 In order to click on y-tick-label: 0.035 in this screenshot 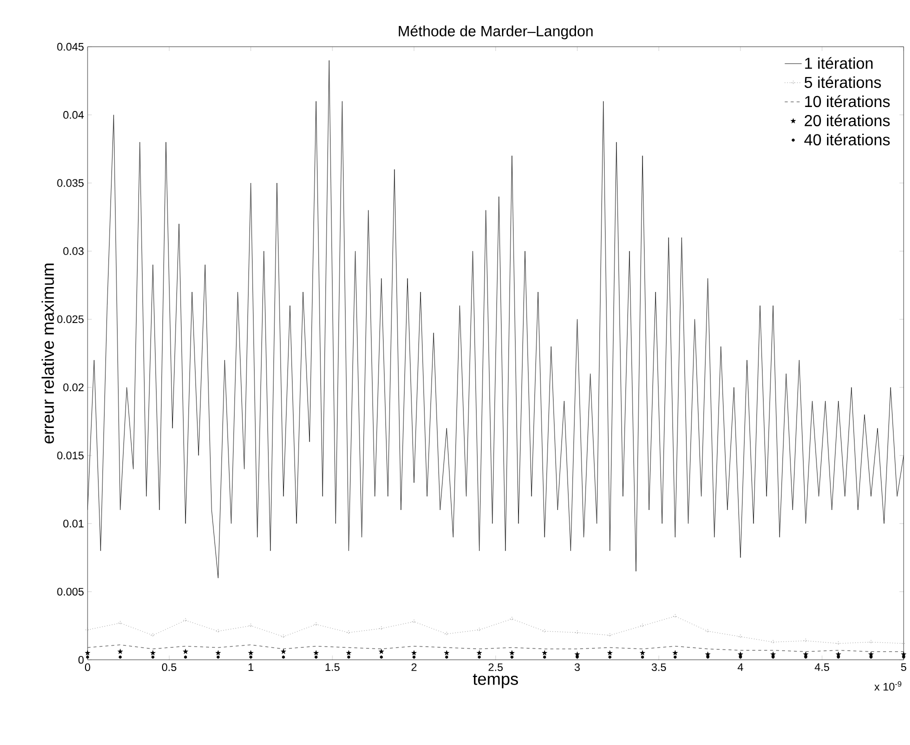, I will do `click(70, 182)`.